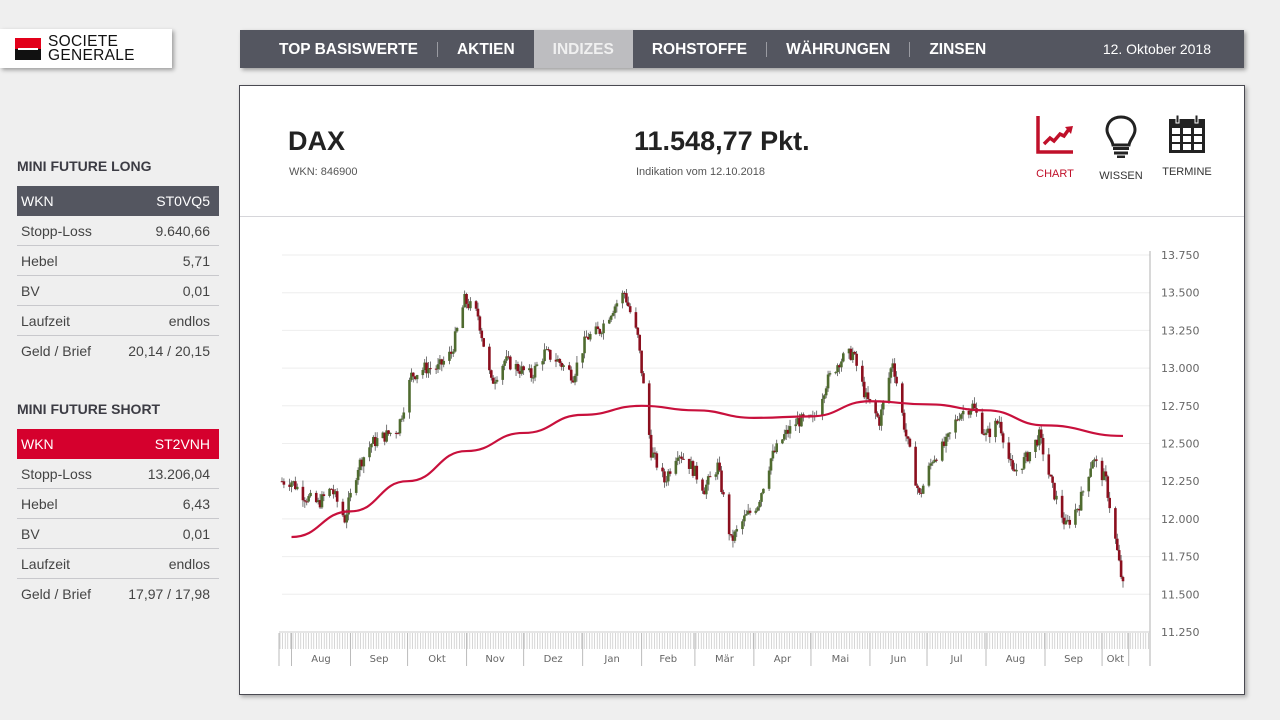  What do you see at coordinates (84, 166) in the screenshot?
I see `mini-future-long-title: MINI FUTURE LONG` at bounding box center [84, 166].